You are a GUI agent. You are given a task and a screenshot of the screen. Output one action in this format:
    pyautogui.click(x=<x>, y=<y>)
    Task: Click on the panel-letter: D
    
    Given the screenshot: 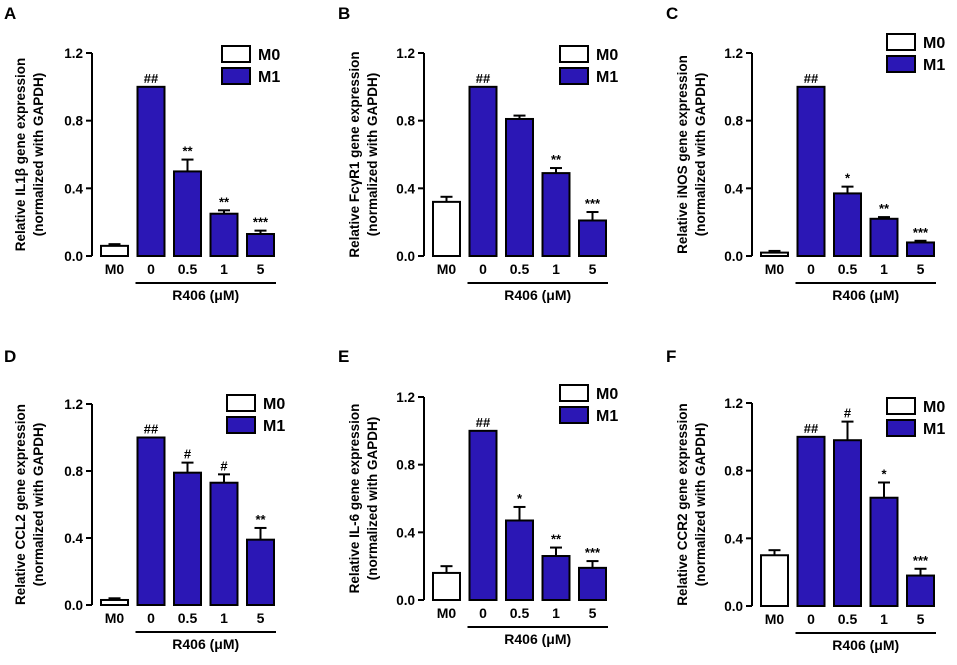 What is the action you would take?
    pyautogui.click(x=10, y=356)
    